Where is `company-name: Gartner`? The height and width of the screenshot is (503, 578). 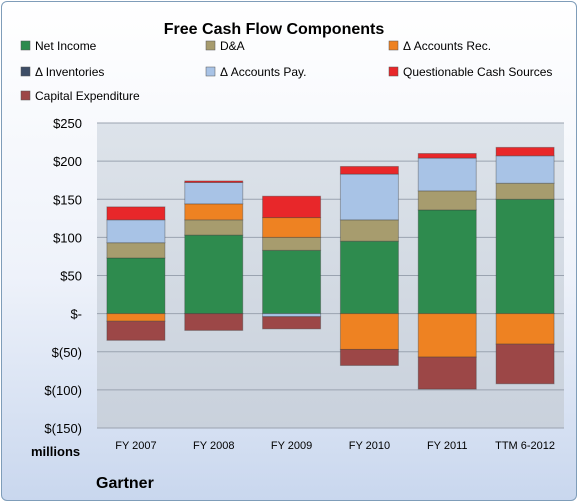
company-name: Gartner is located at coordinates (125, 483).